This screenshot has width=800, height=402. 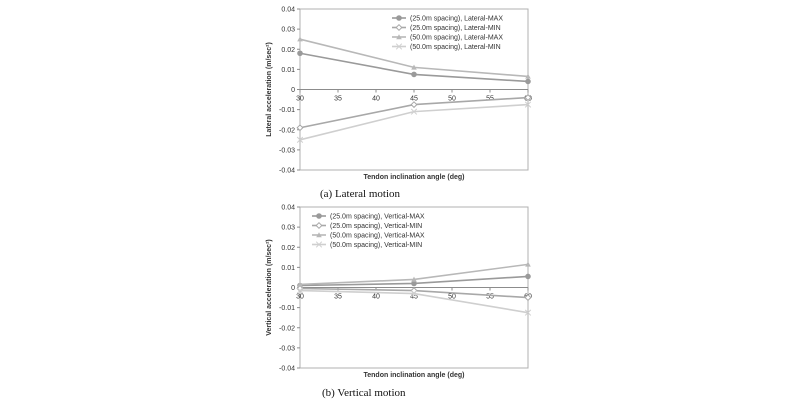 What do you see at coordinates (360, 194) in the screenshot?
I see `chart-caption: (a) Lateral motion` at bounding box center [360, 194].